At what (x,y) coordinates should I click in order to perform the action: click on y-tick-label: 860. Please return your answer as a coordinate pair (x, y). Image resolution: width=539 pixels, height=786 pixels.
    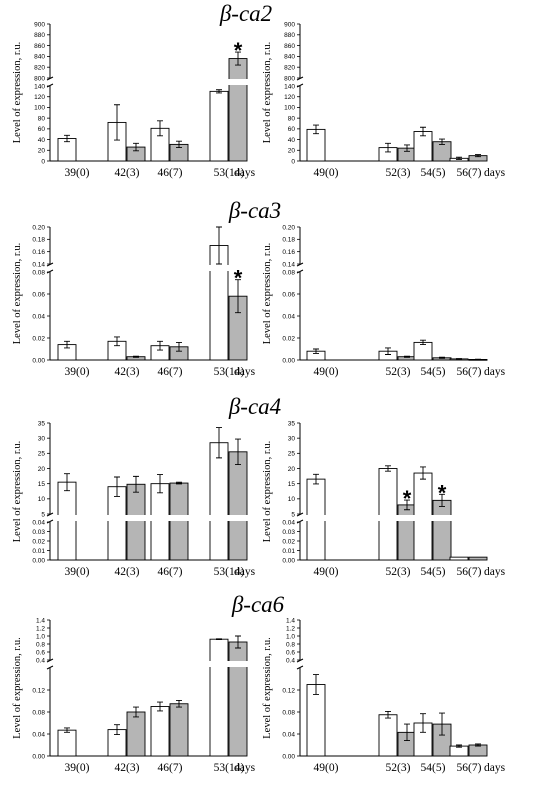
    Looking at the image, I should click on (39, 46).